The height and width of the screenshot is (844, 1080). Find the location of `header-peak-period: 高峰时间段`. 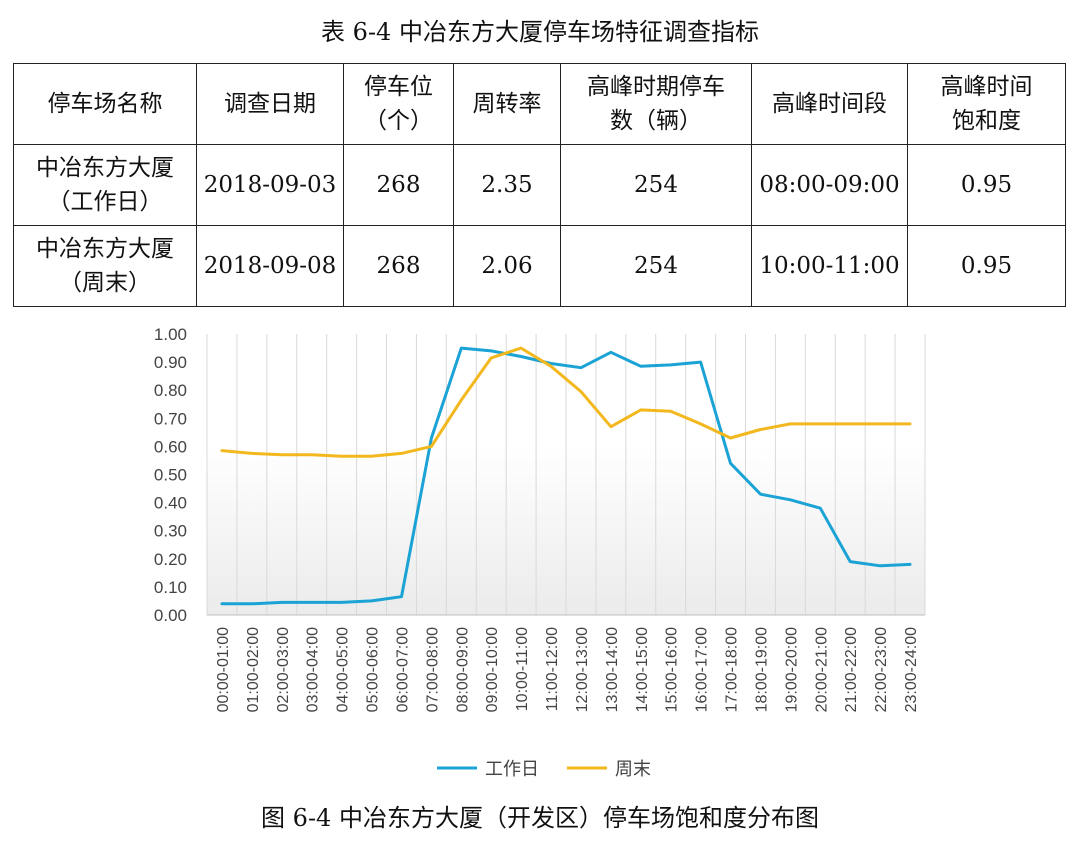

header-peak-period: 高峰时间段 is located at coordinates (829, 104).